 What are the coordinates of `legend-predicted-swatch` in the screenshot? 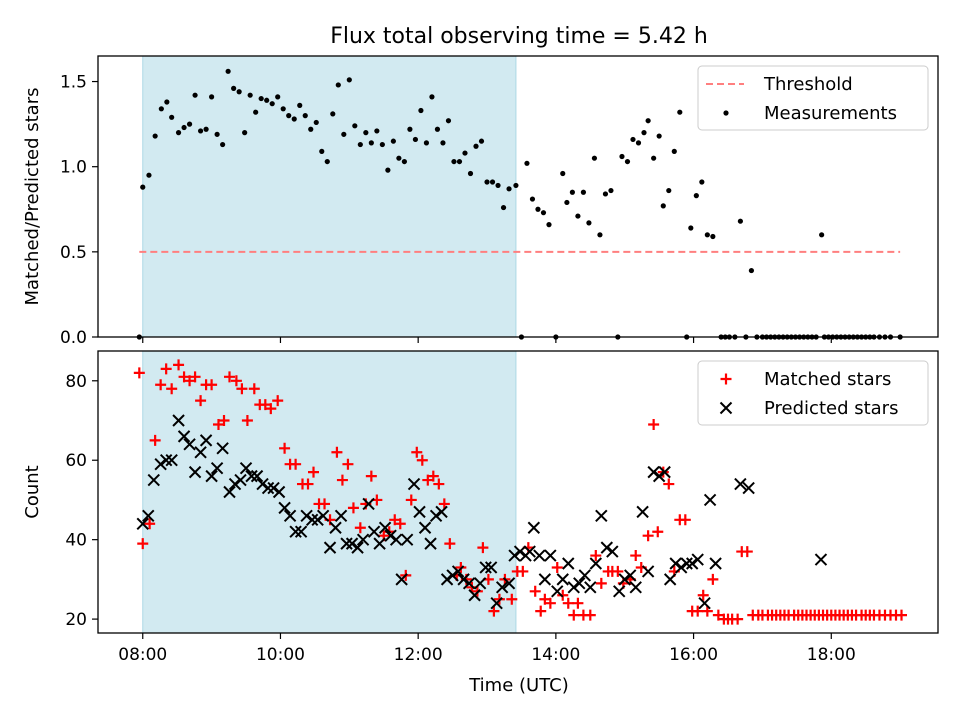 It's located at (726, 408).